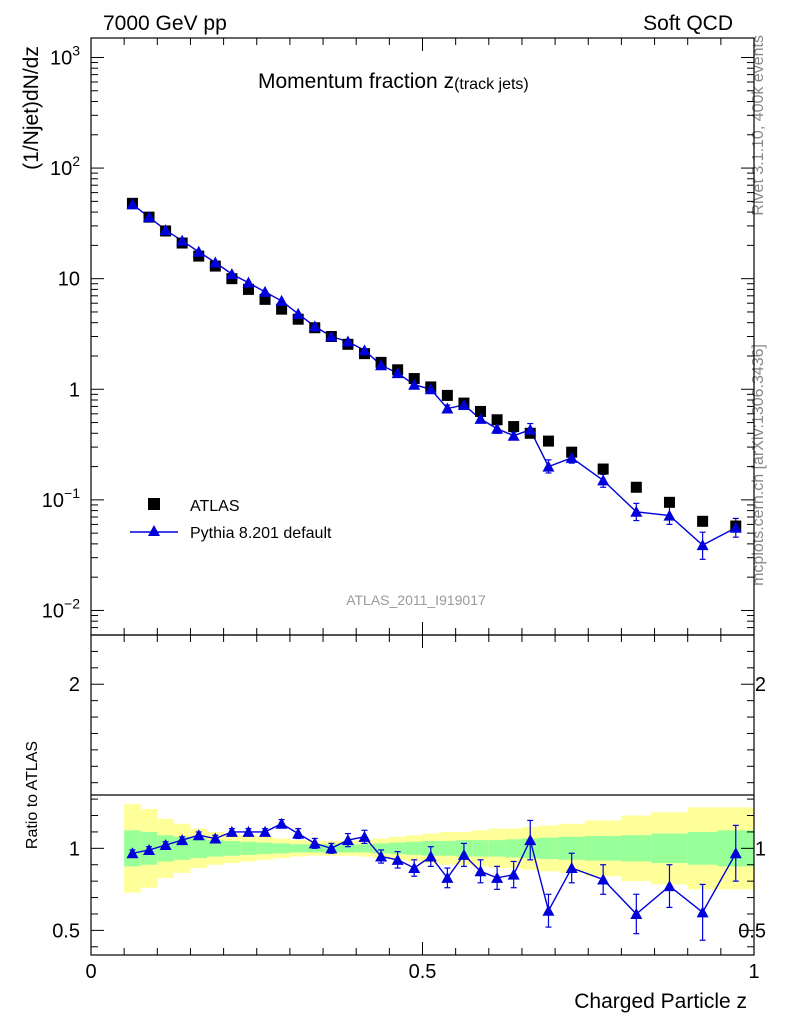 The width and height of the screenshot is (786, 1024). What do you see at coordinates (491, 84) in the screenshot?
I see `plot-title-sub: (track jets)` at bounding box center [491, 84].